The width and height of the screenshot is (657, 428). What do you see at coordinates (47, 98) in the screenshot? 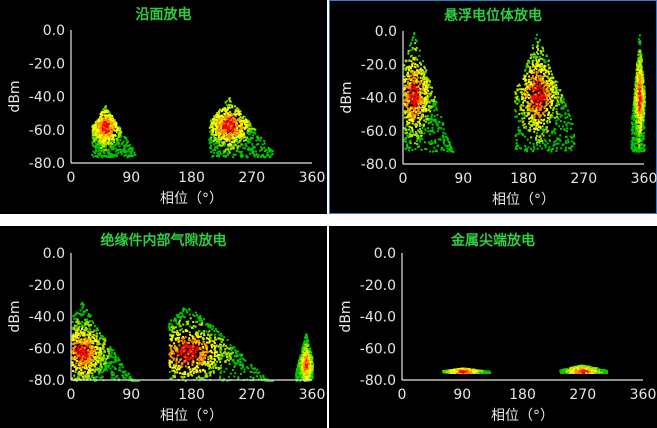
I see `y-tick-label: -40.0` at bounding box center [47, 98].